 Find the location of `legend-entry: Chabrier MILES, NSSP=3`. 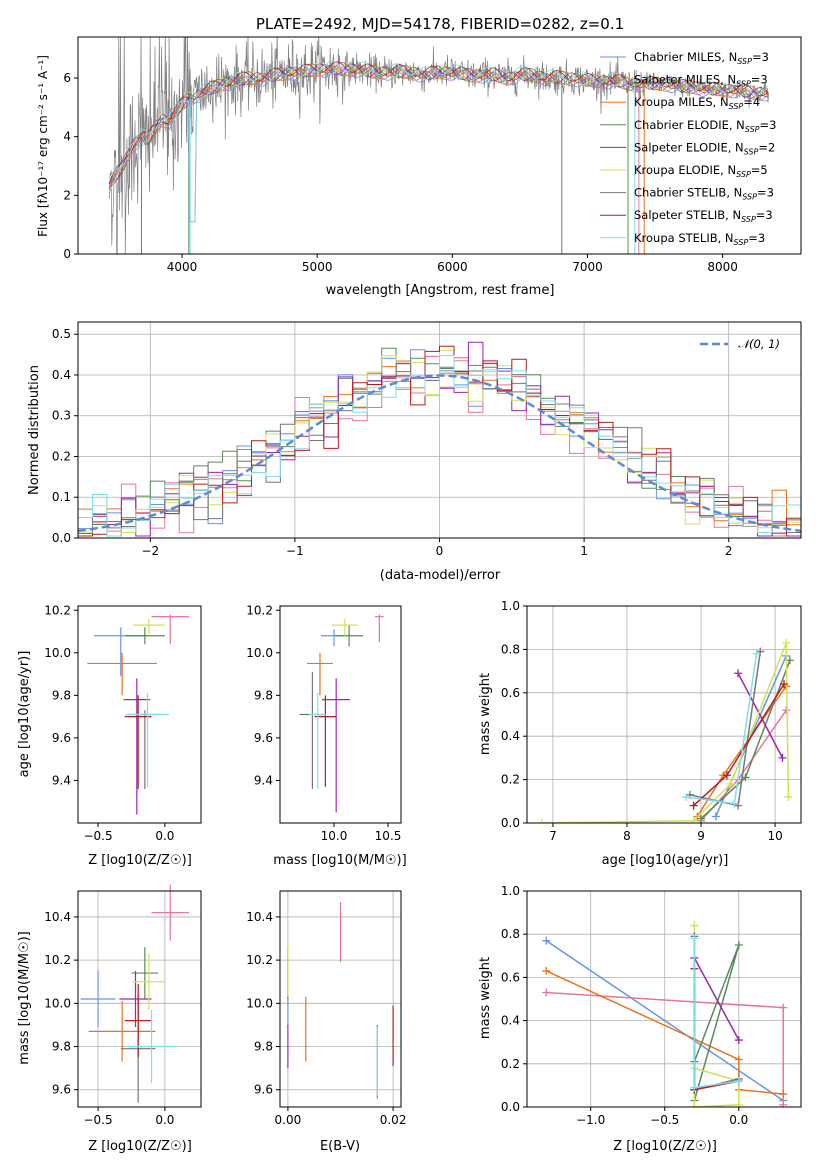

legend-entry: Chabrier MILES, NSSP=3 is located at coordinates (701, 58).